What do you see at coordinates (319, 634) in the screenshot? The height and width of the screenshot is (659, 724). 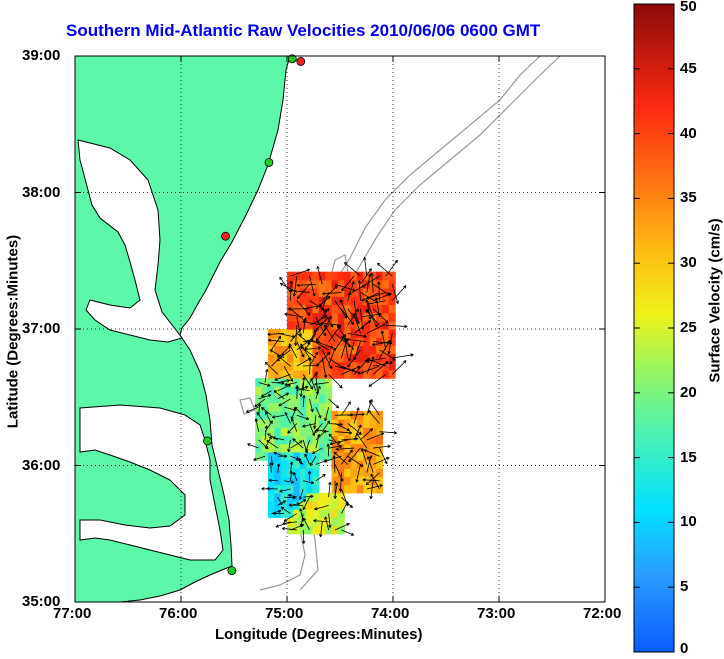 I see `x-axis-label: Longitude (Degrees:Minutes)` at bounding box center [319, 634].